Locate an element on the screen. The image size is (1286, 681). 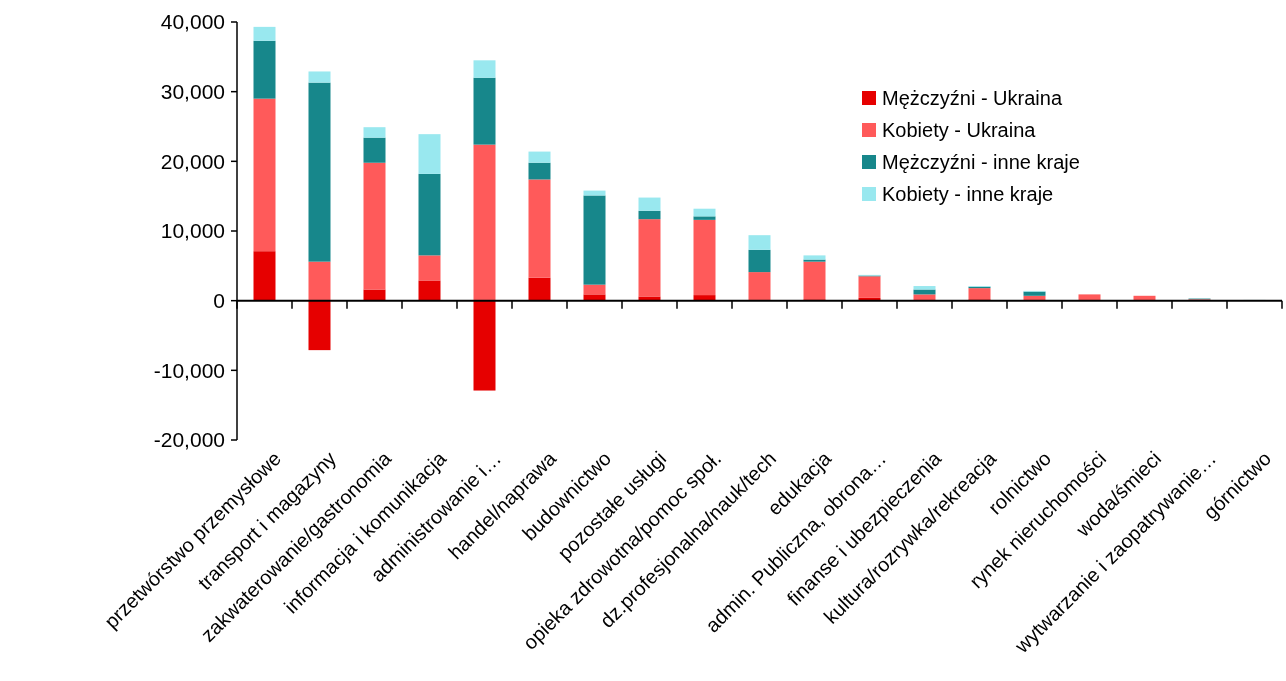
y-tick-label: 0 is located at coordinates (219, 301).